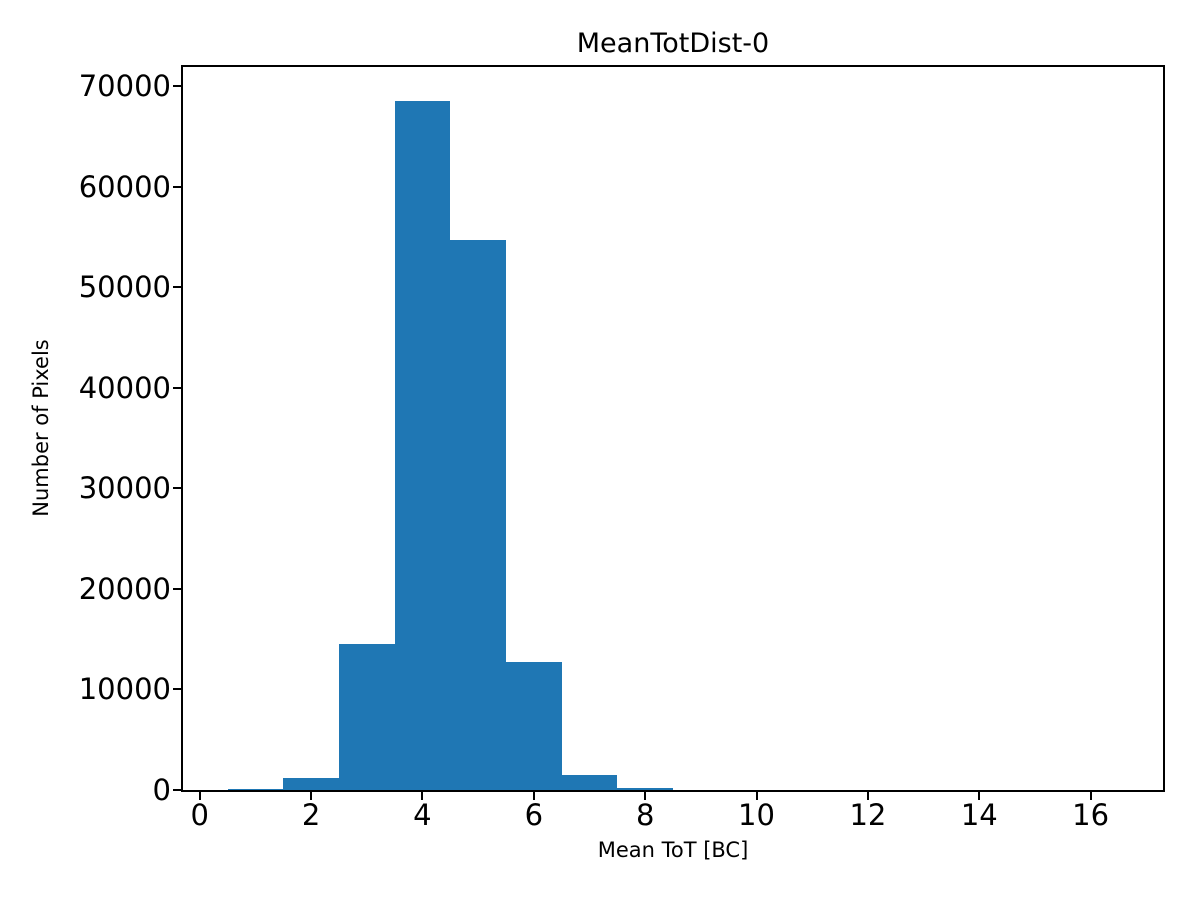 The height and width of the screenshot is (900, 1200). What do you see at coordinates (124, 689) in the screenshot?
I see `y-tick-label: 10000` at bounding box center [124, 689].